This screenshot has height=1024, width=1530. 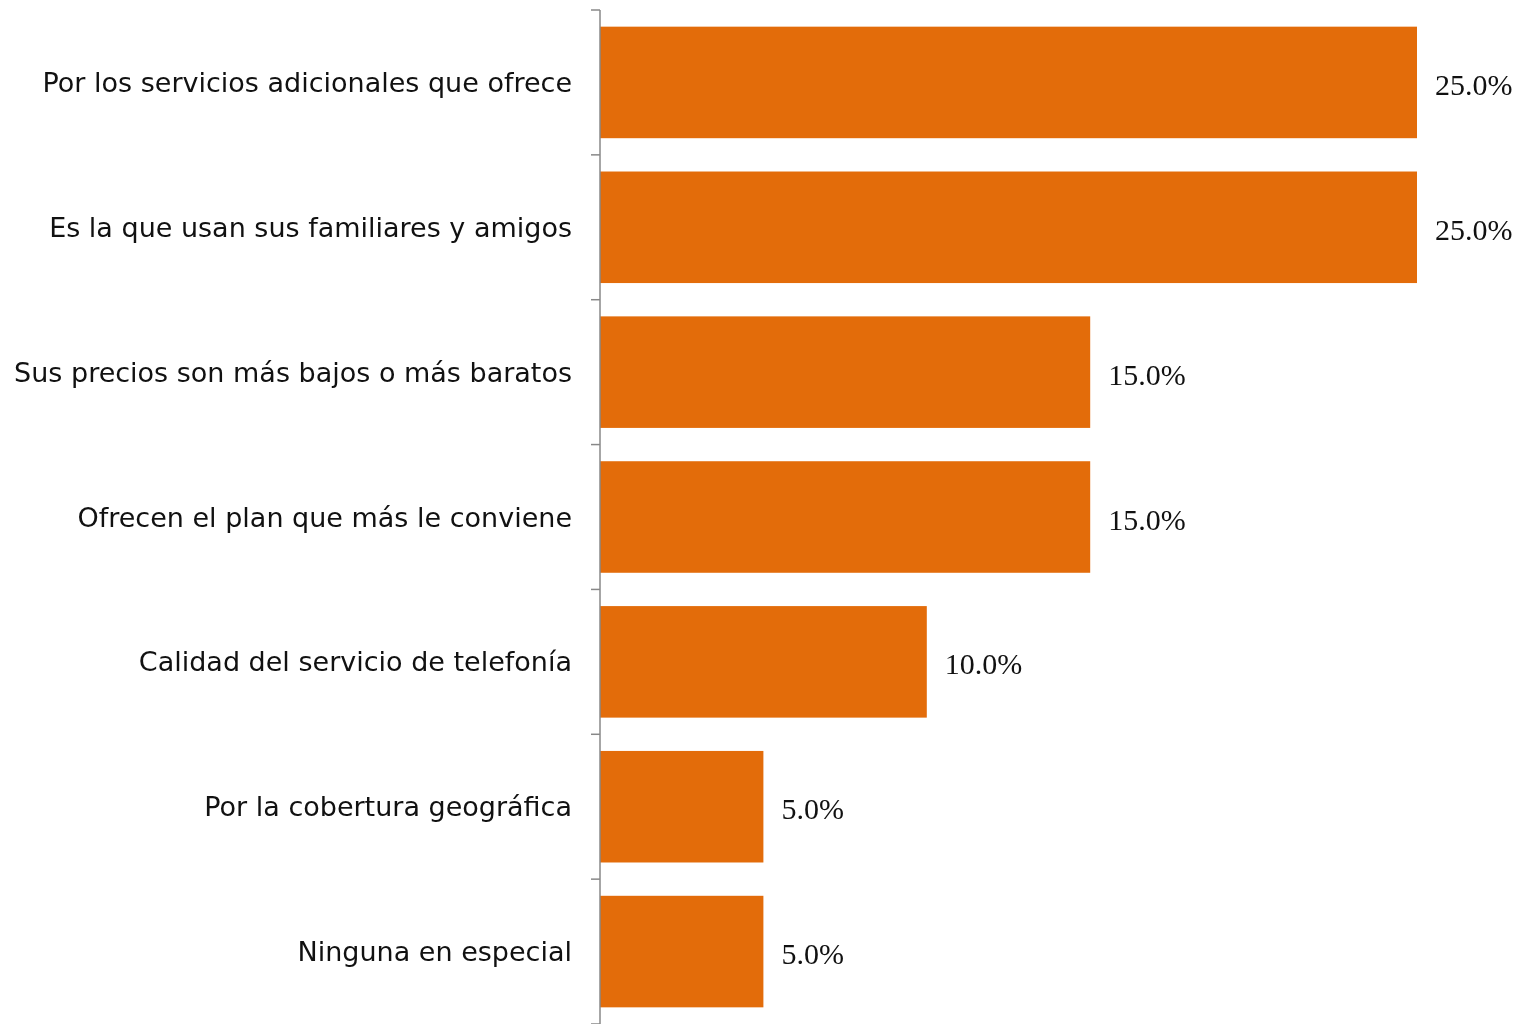 What do you see at coordinates (355, 662) in the screenshot?
I see `y-tick-label: Calidad del servicio de telefonía` at bounding box center [355, 662].